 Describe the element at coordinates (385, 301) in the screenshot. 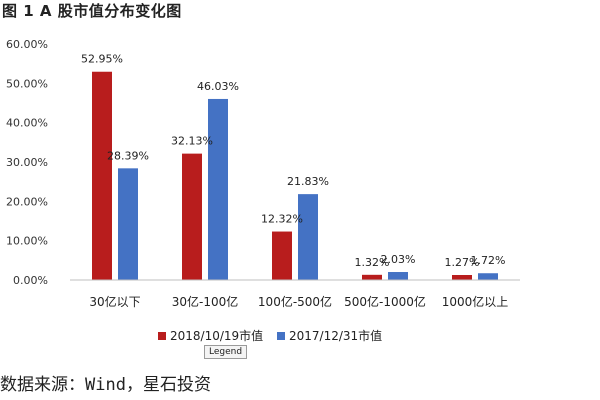

I see `x-tick-label: 500亿-1000亿` at that location.